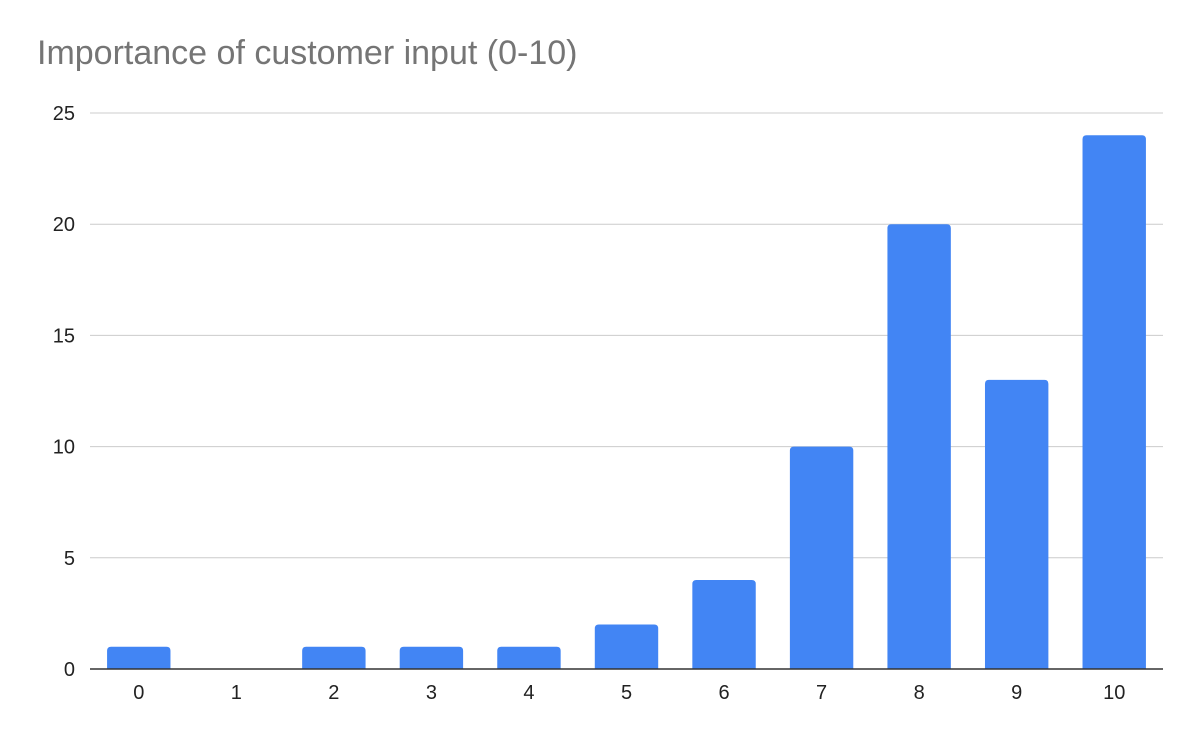 The height and width of the screenshot is (742, 1200). I want to click on x-axis-tick-labels: 0 1 2 3 4 5 6 7 8 9 10, so click(629, 693).